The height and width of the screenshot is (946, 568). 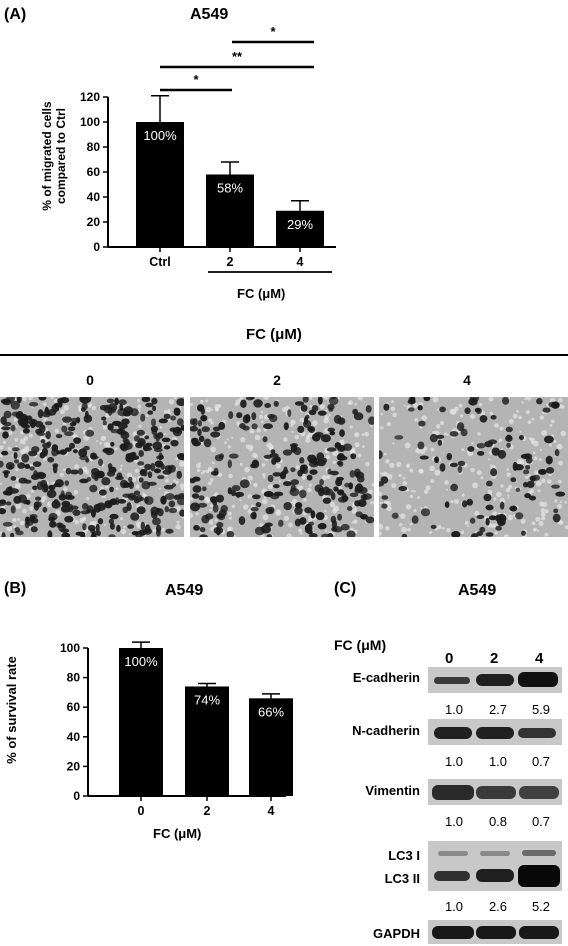 What do you see at coordinates (277, 380) in the screenshot?
I see `image-label-2: 2` at bounding box center [277, 380].